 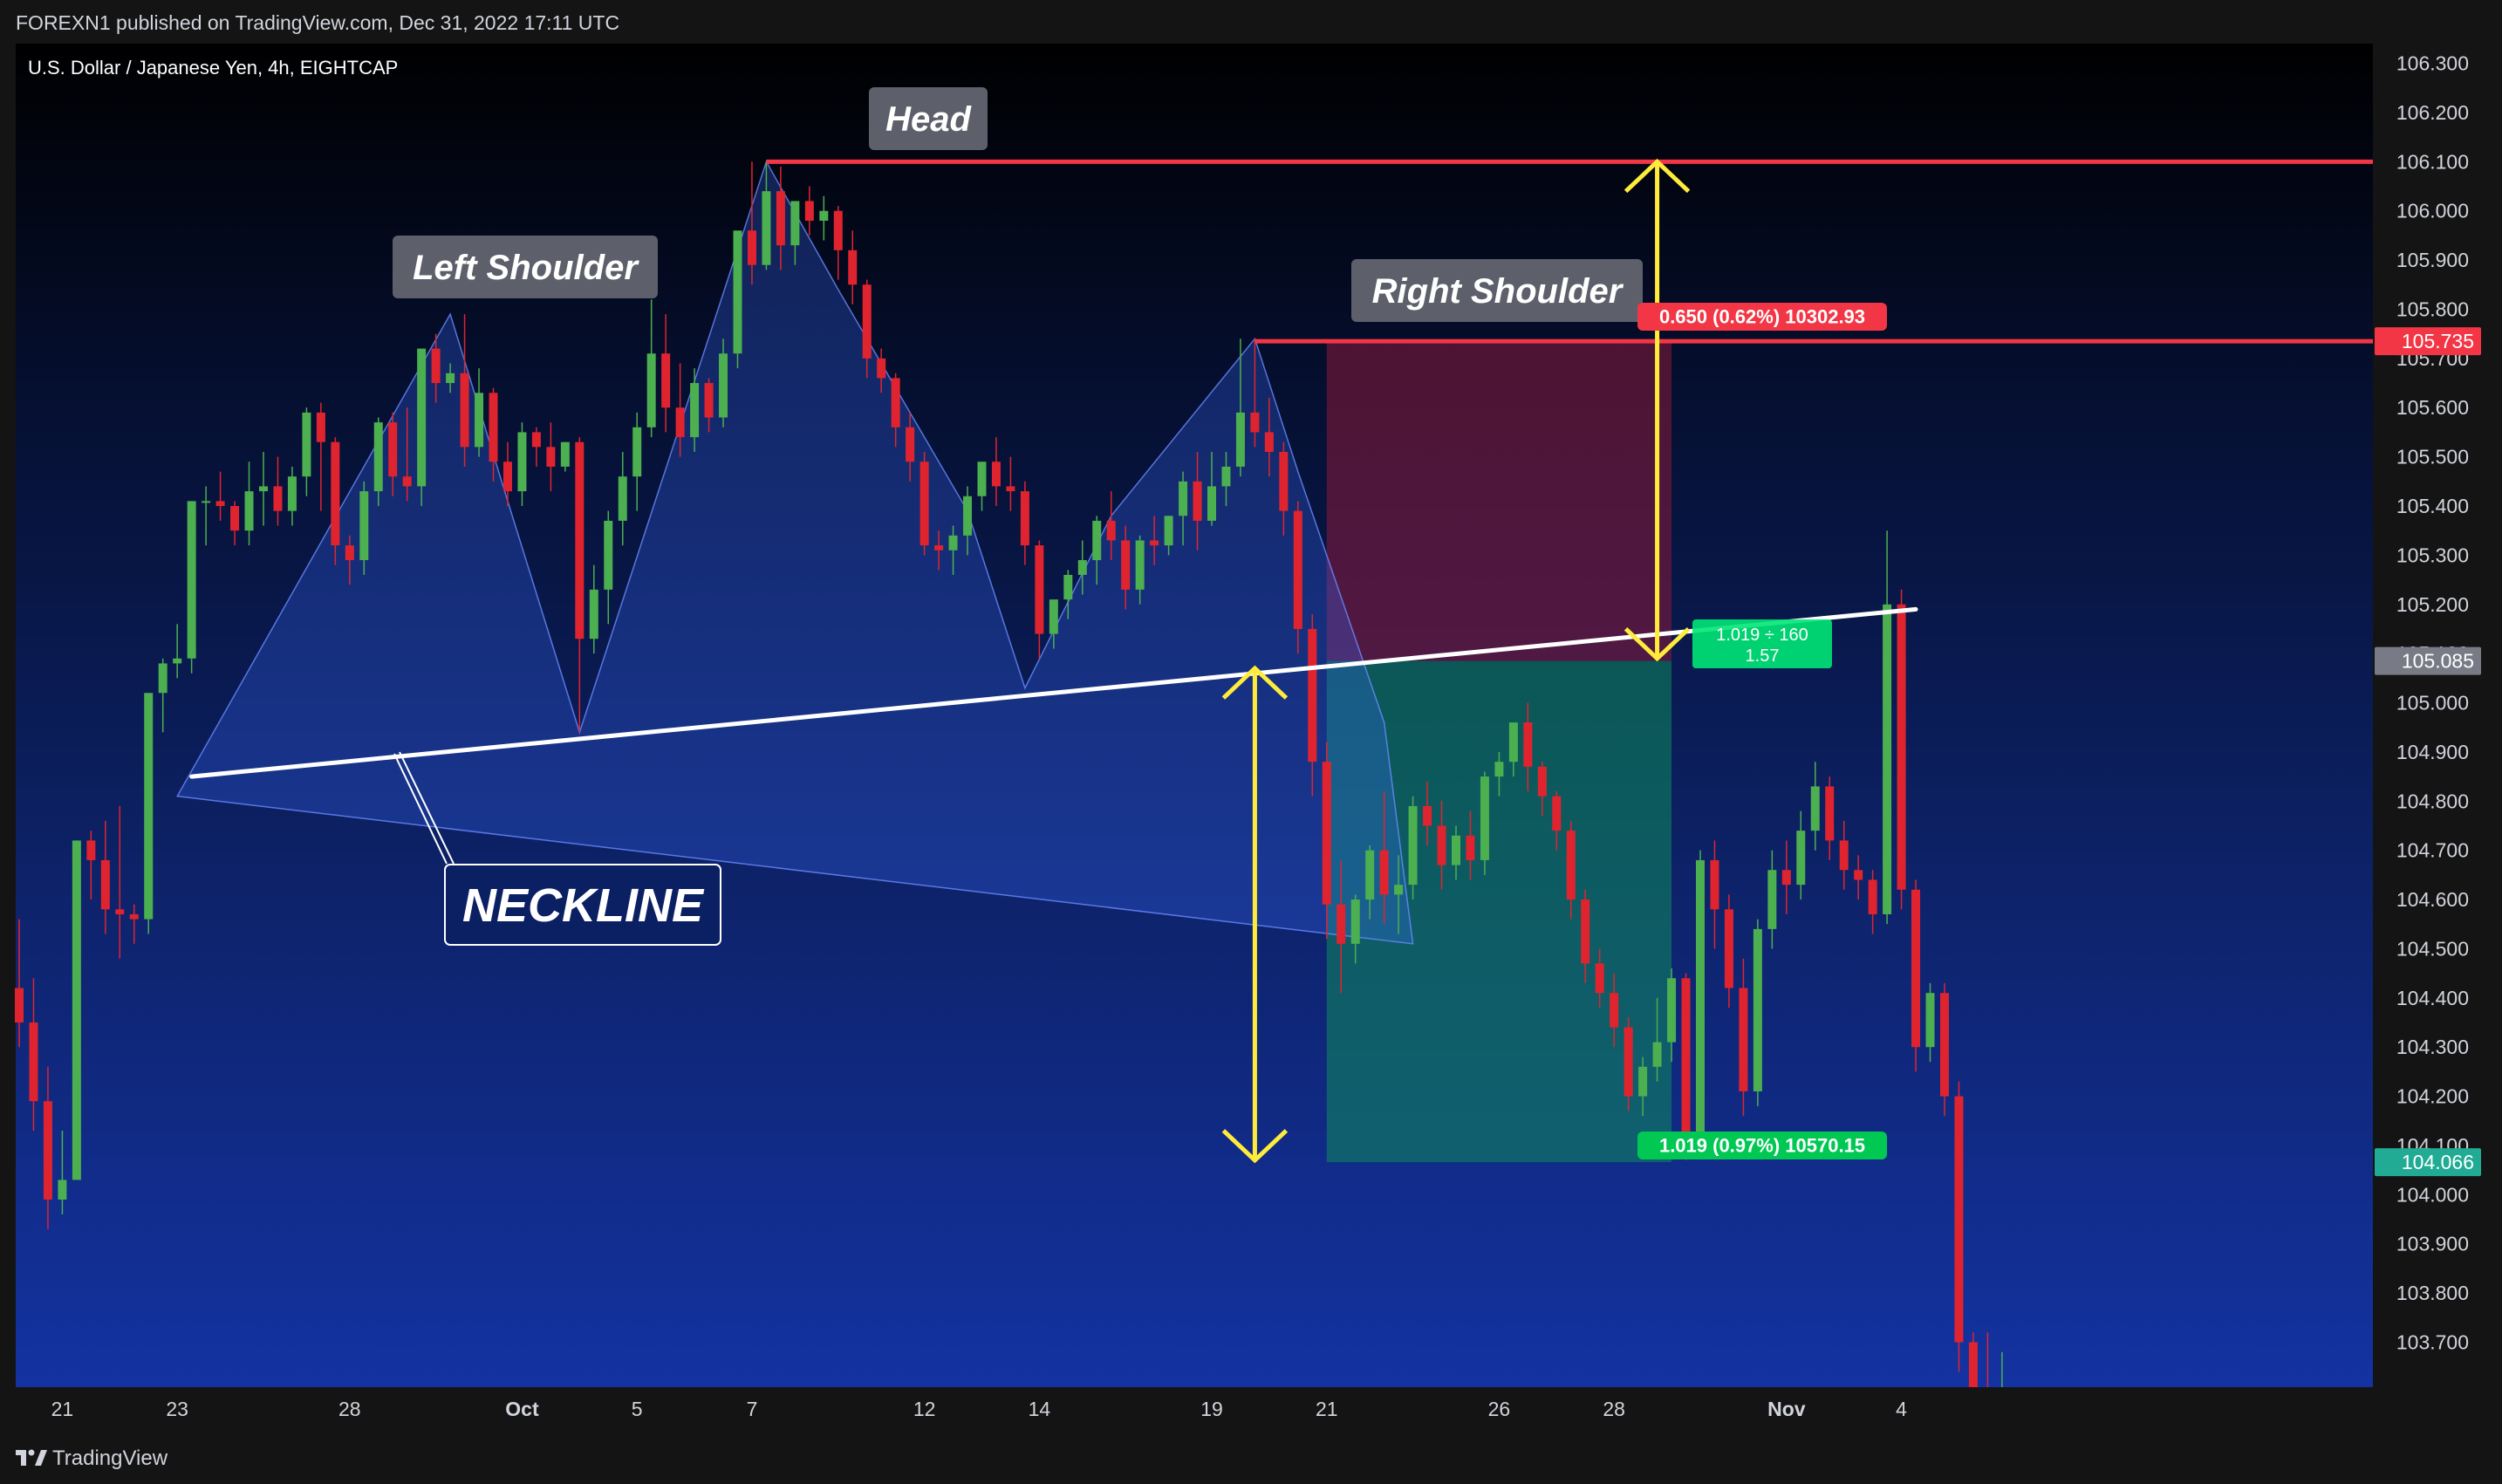 I want to click on y-tick-label: 106.100, so click(x=2432, y=161).